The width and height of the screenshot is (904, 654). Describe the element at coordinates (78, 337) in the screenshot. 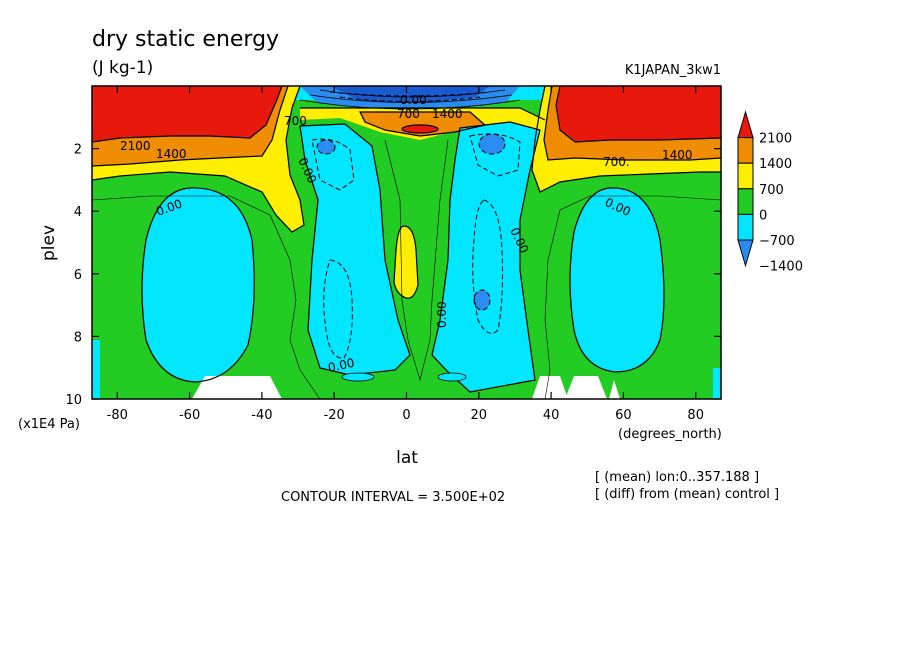

I see `y-tick-label: 8` at that location.